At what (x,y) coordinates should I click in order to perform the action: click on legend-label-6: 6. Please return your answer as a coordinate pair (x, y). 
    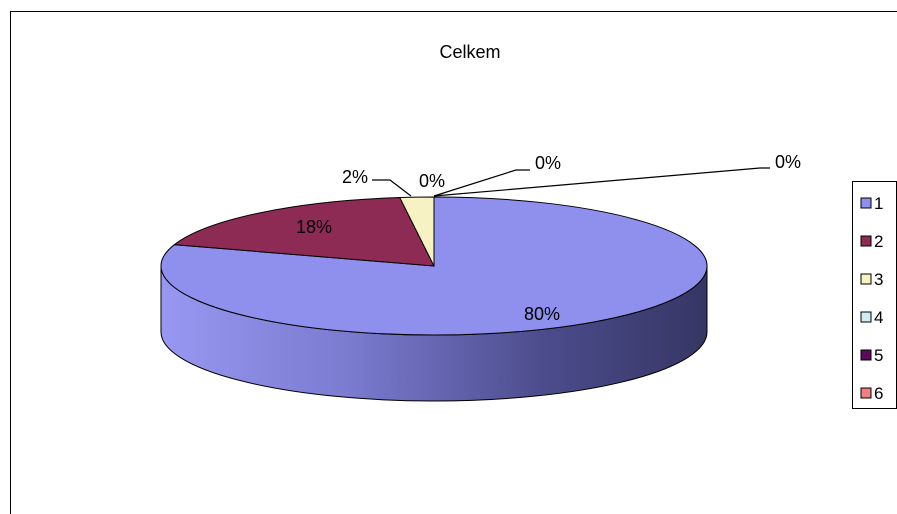
    Looking at the image, I should click on (878, 393).